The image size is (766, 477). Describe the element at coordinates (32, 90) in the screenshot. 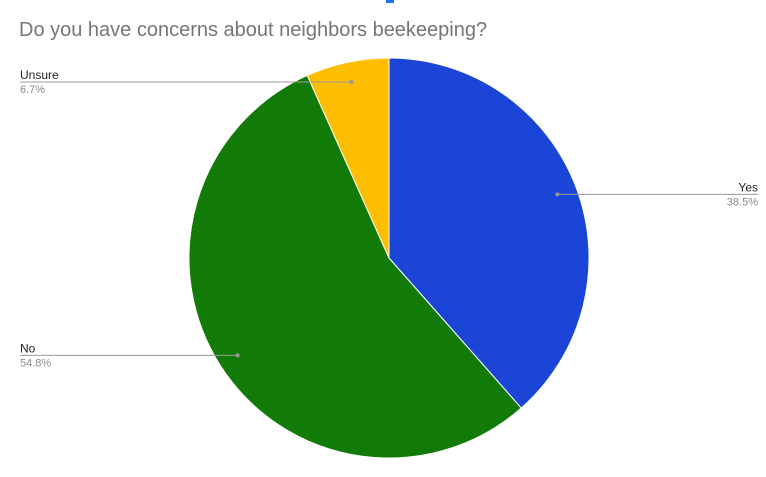

I see `slice-percent-unsure: 6.7%` at that location.